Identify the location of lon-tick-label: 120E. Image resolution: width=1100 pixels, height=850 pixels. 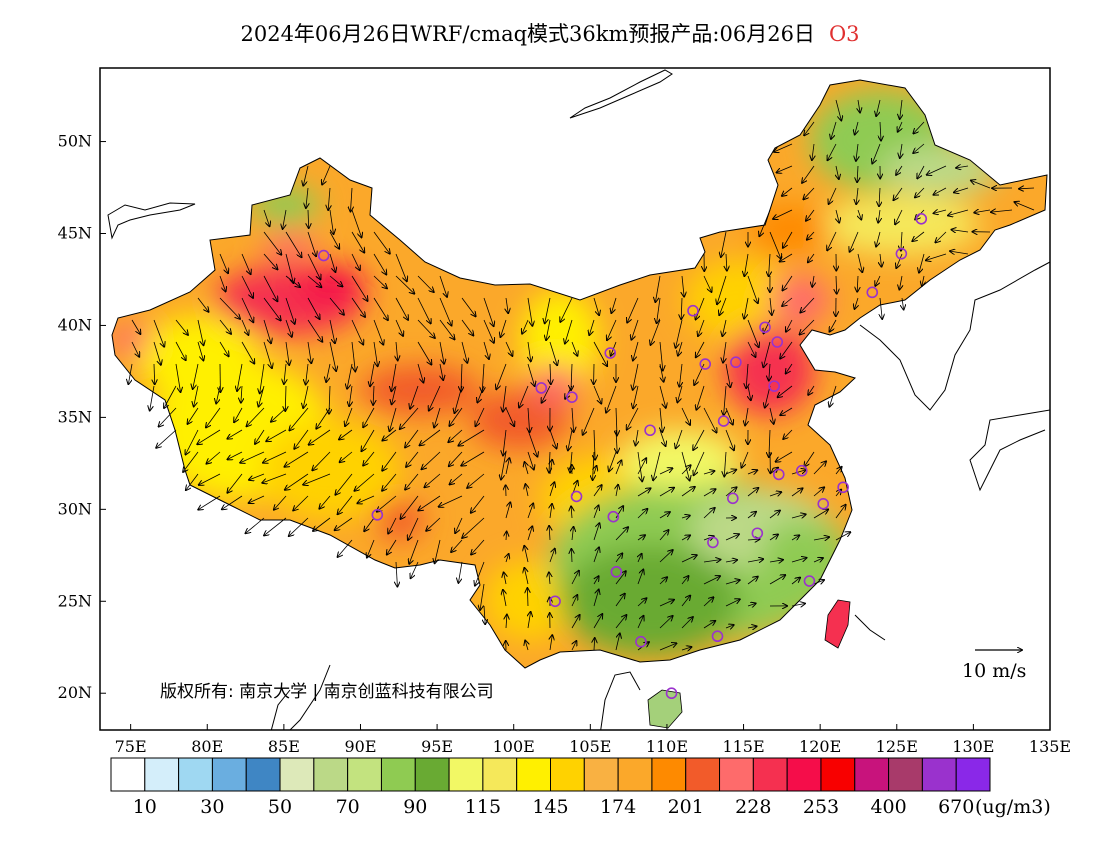
(820, 746).